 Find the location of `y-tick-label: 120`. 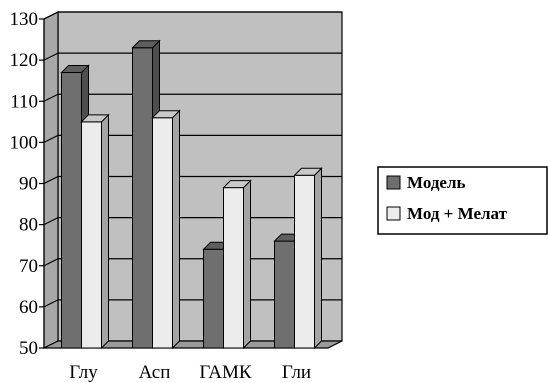

y-tick-label: 120 is located at coordinates (24, 60).